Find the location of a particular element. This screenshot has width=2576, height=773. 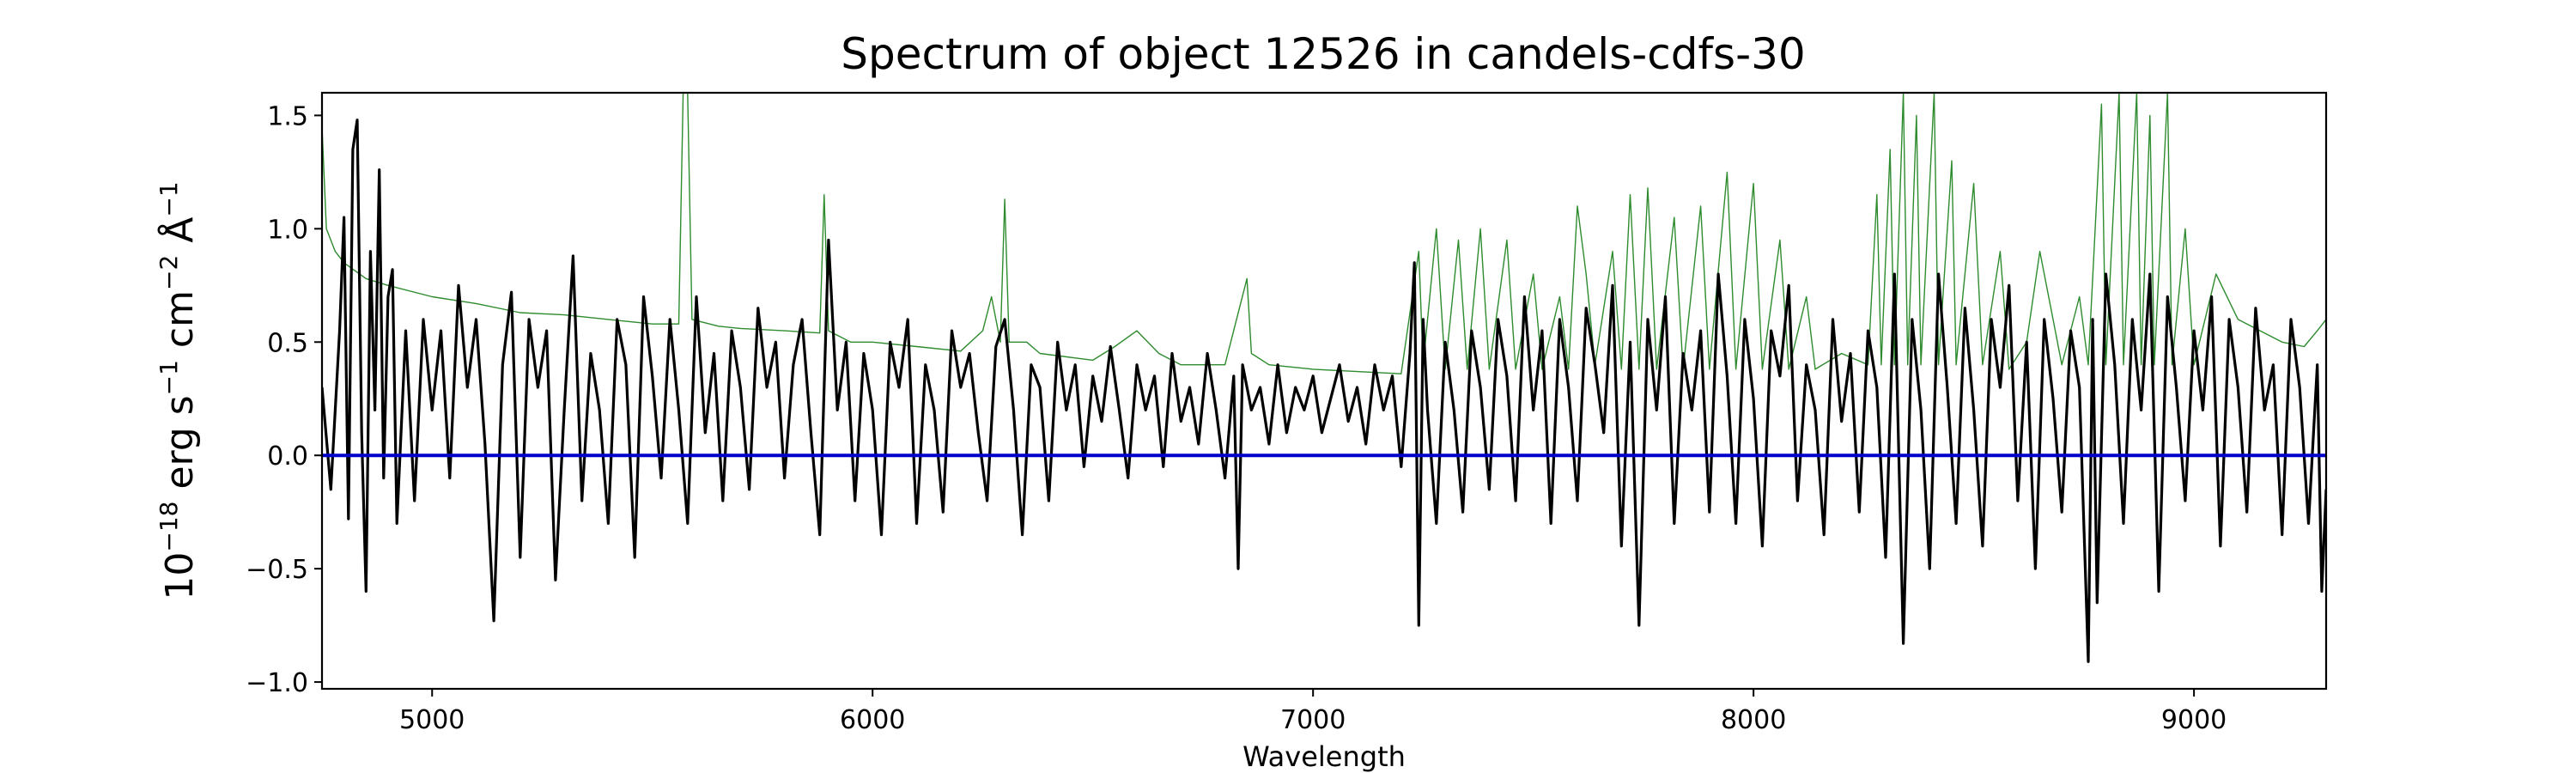

x-tick-label: 9000 is located at coordinates (2194, 720).